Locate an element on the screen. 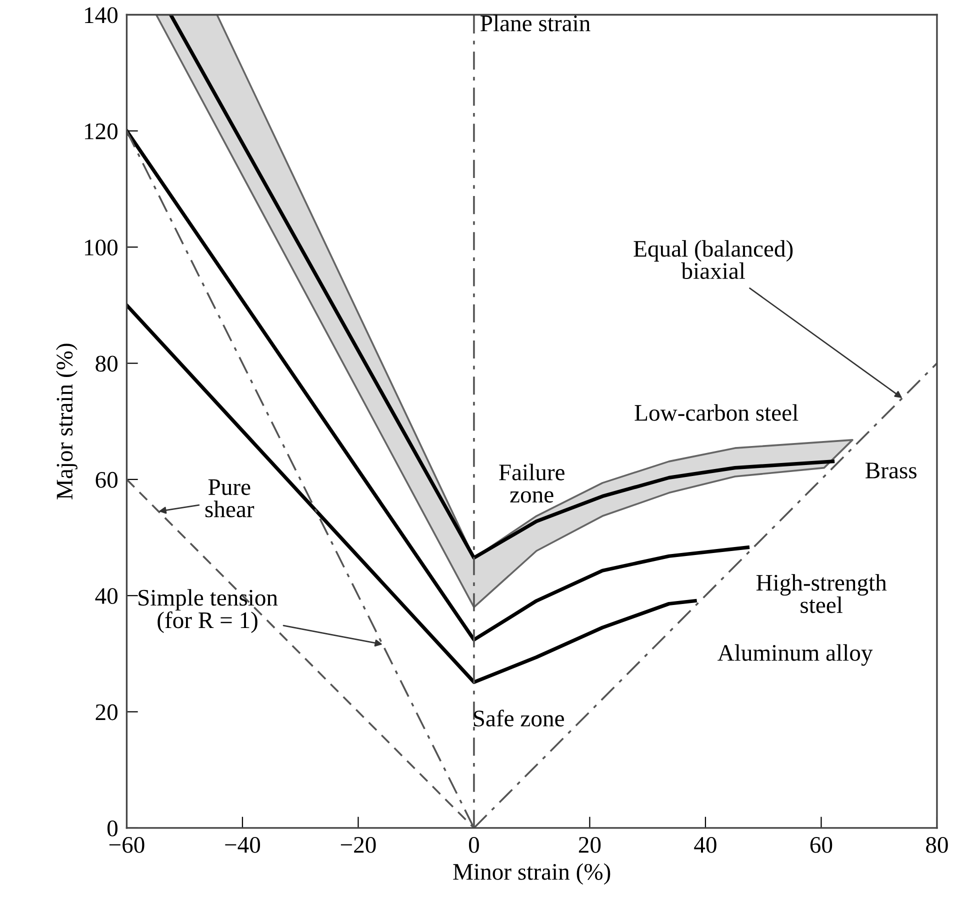 The height and width of the screenshot is (922, 960). series-label: Brass is located at coordinates (891, 470).